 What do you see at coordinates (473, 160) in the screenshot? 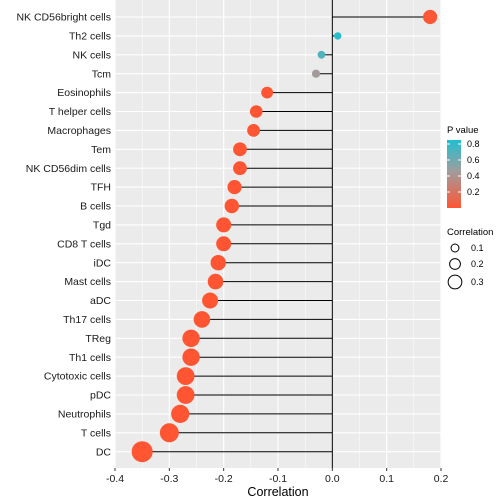
I see `colorbar-tick-label: 0.6` at bounding box center [473, 160].